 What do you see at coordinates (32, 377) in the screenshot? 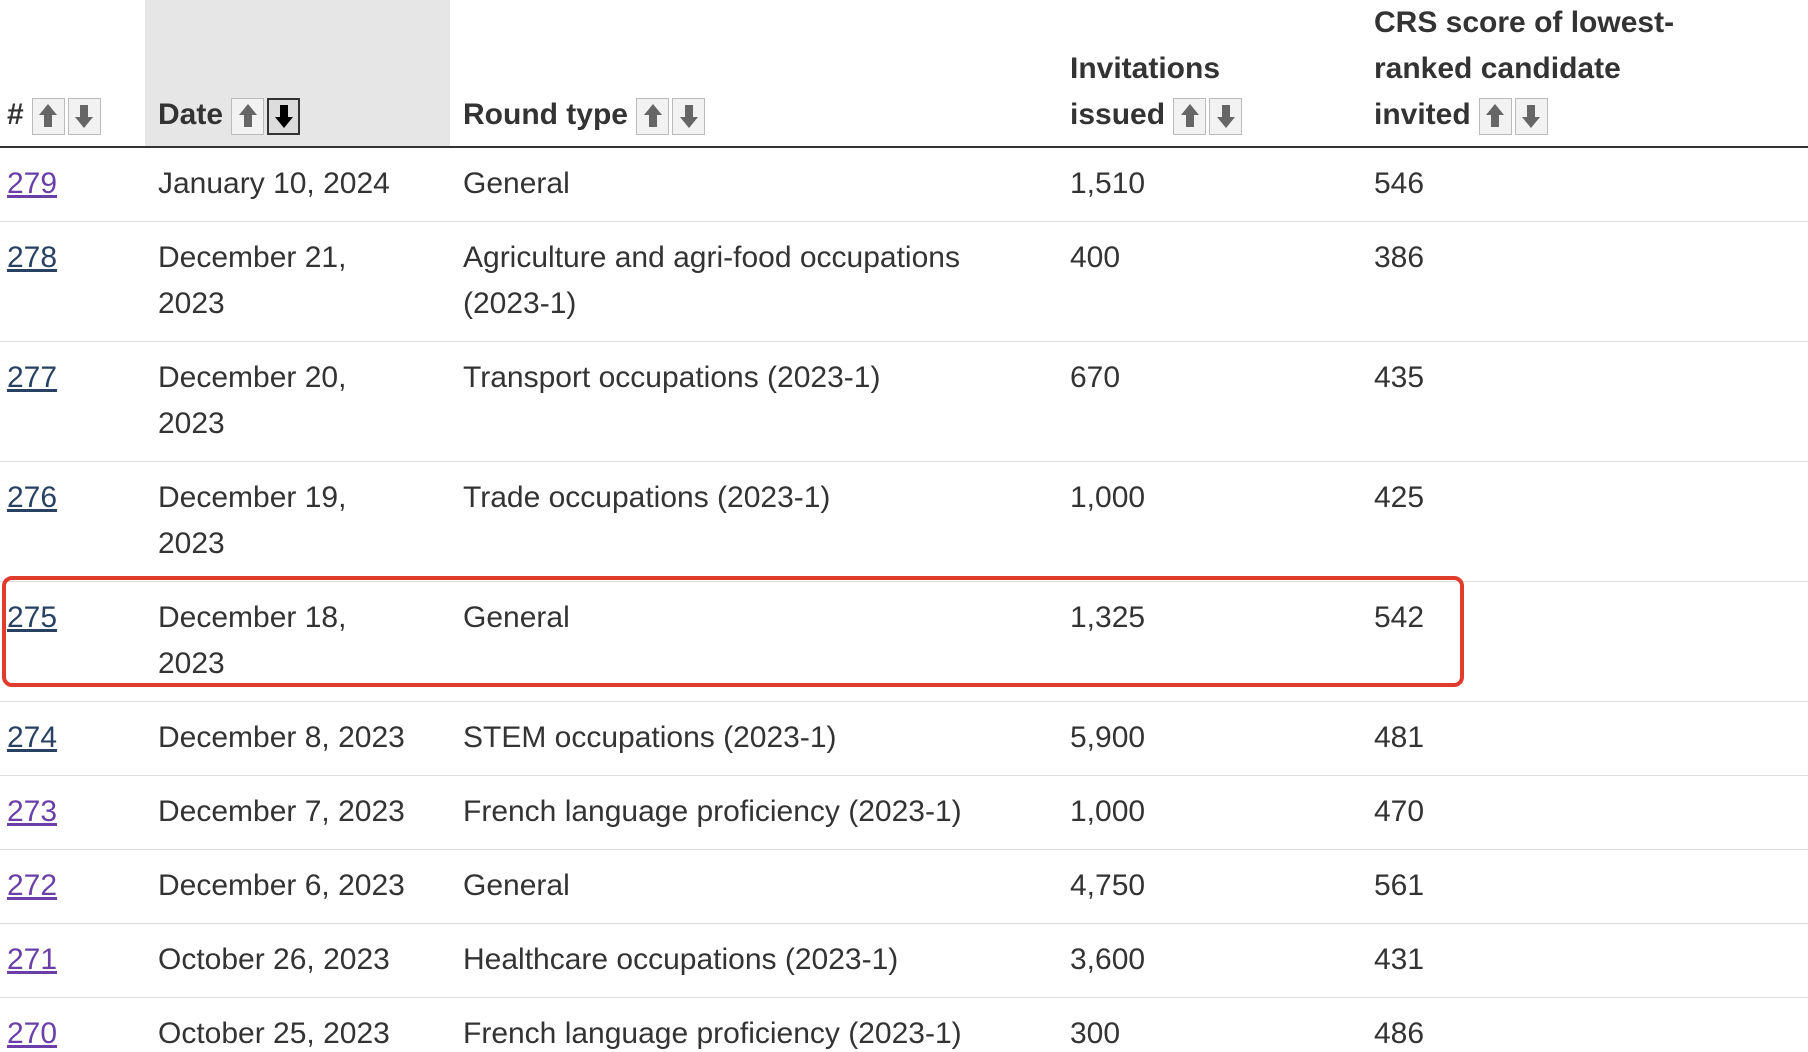
I see `round-link: 277` at bounding box center [32, 377].